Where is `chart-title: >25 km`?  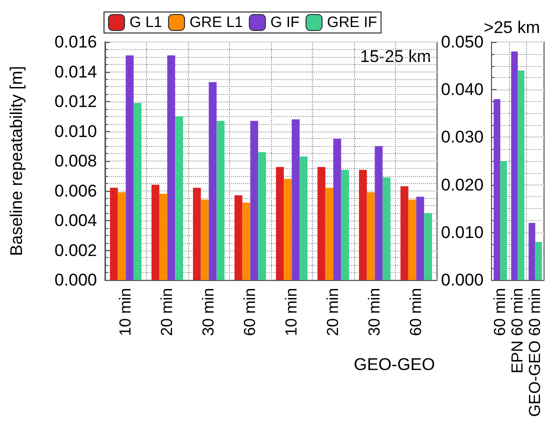 chart-title: >25 km is located at coordinates (512, 27).